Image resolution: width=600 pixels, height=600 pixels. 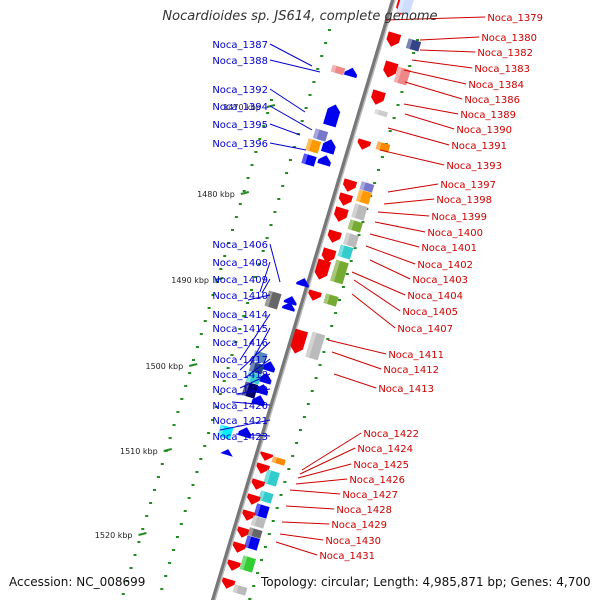 What do you see at coordinates (341, 214) in the screenshot?
I see `gene-arrow-reverse` at bounding box center [341, 214].